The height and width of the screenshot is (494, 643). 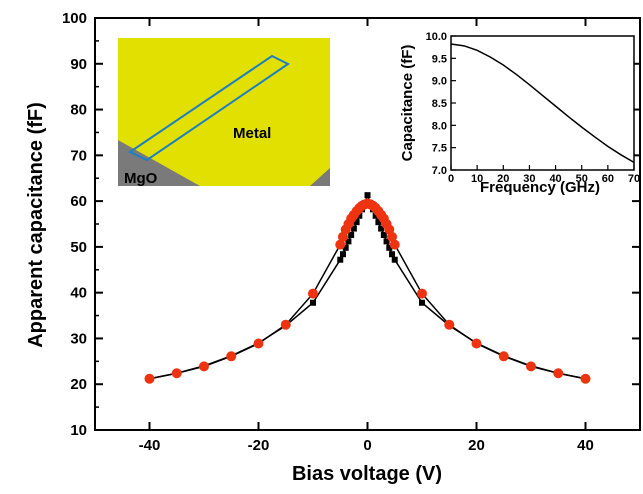 I want to click on inset-y-axis-title: Capacitance (fF), so click(x=407, y=103).